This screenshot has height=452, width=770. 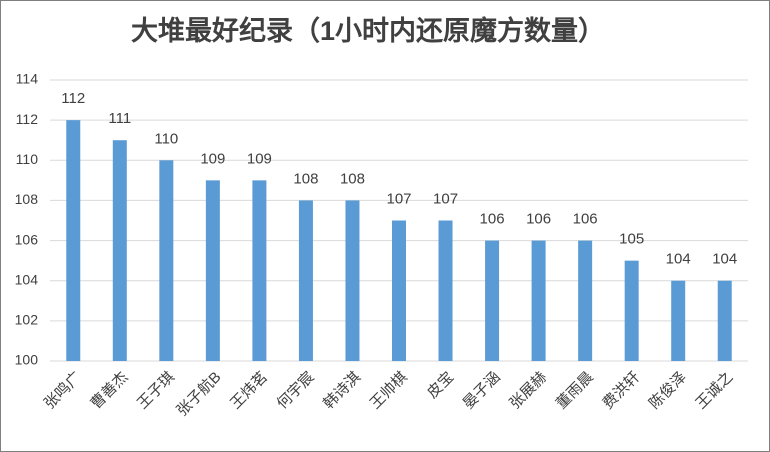 What do you see at coordinates (27, 159) in the screenshot?
I see `y-tick-label: 110` at bounding box center [27, 159].